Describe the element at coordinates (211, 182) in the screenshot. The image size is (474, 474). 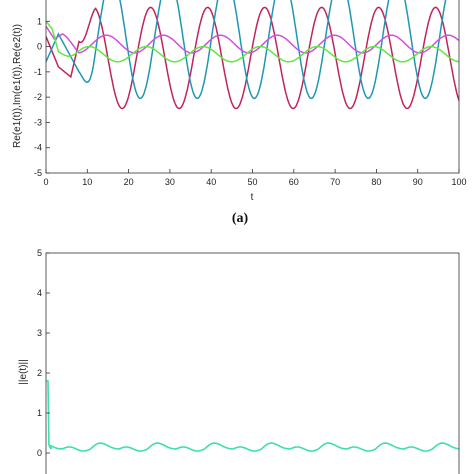
I see `top-x-tick-label: 40` at that location.